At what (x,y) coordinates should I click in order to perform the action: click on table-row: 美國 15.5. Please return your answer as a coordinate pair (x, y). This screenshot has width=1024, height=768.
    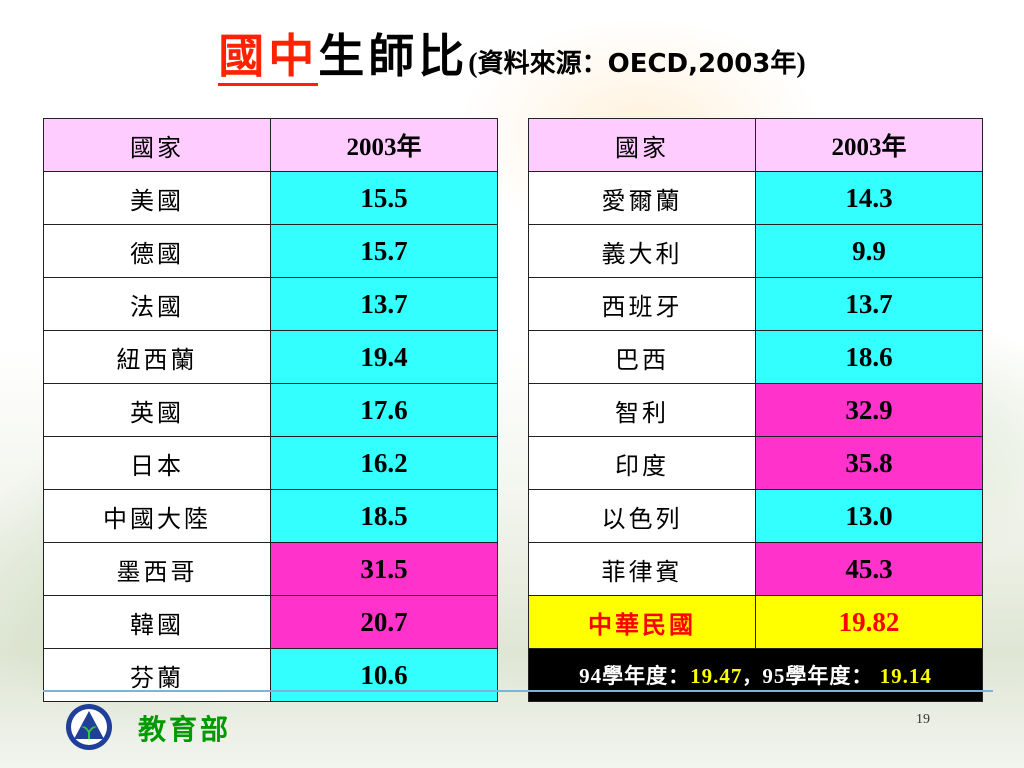
    Looking at the image, I should click on (270, 198).